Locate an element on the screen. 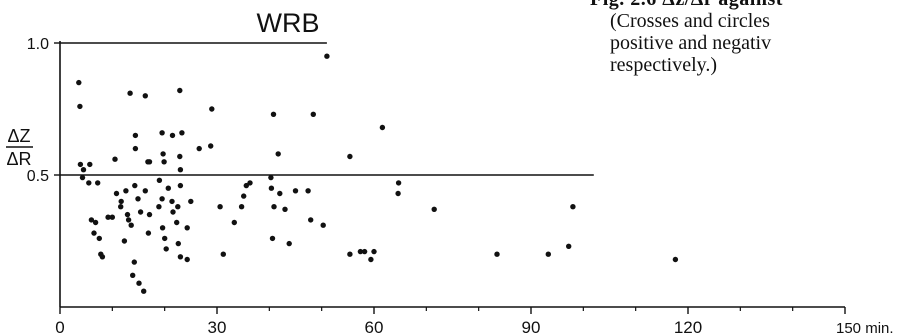  x-tick-label: 30 is located at coordinates (217, 326).